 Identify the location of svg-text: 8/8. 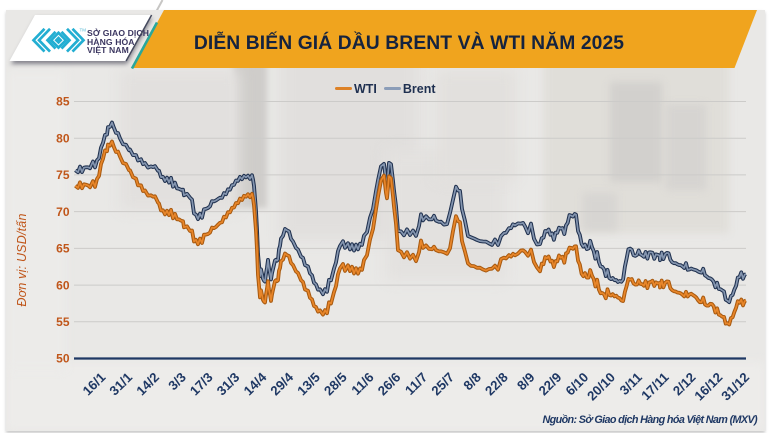
(472, 382).